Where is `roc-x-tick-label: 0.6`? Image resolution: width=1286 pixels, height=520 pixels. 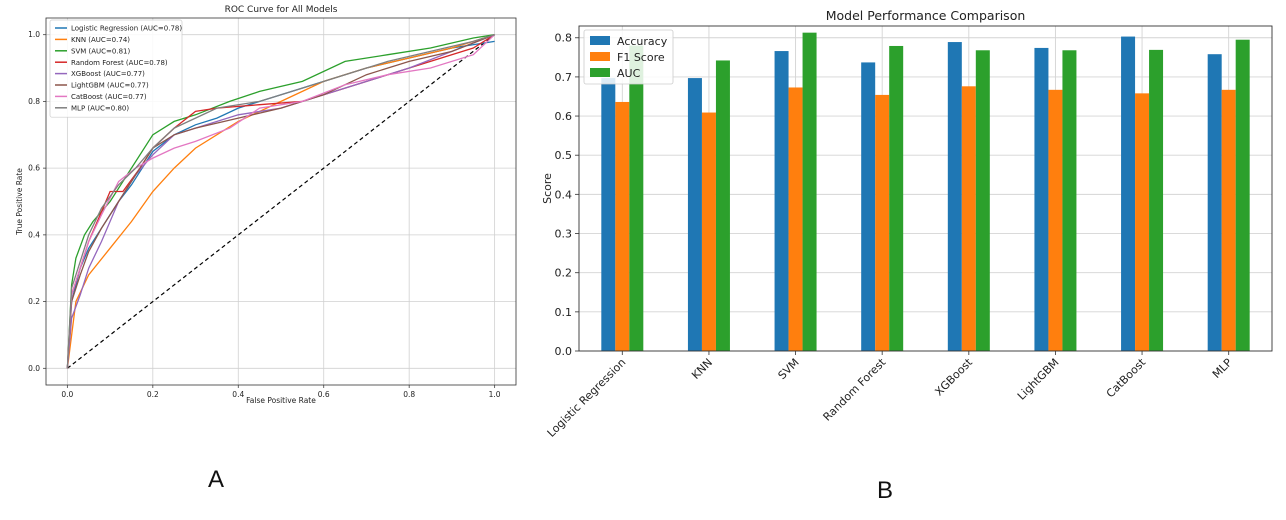 roc-x-tick-label: 0.6 is located at coordinates (324, 394).